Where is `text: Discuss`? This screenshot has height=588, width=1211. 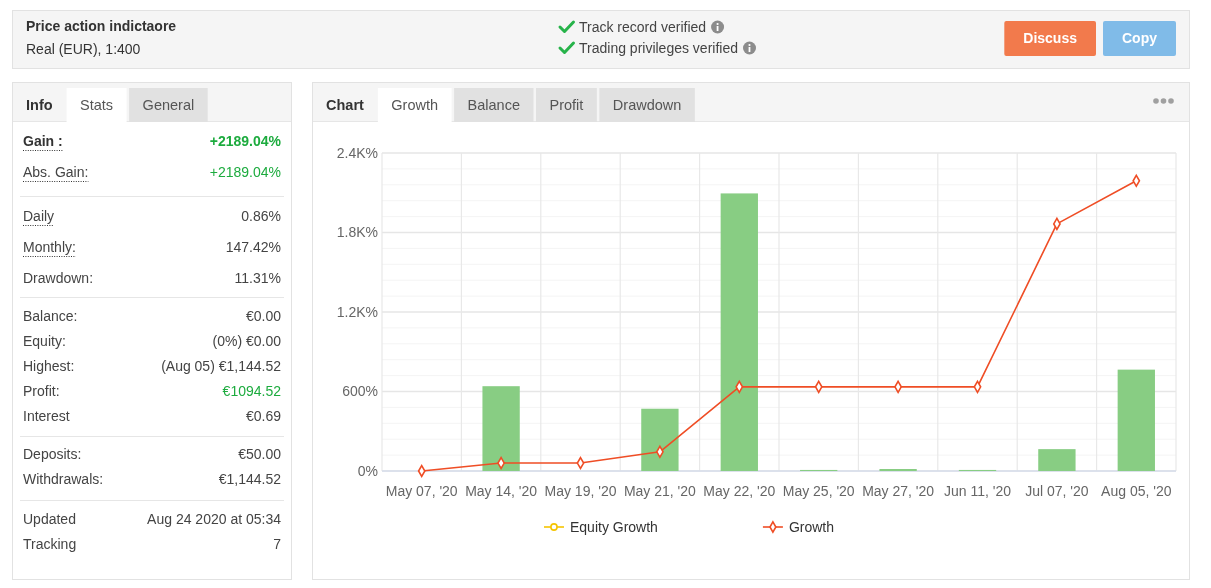
text: Discuss is located at coordinates (1050, 38).